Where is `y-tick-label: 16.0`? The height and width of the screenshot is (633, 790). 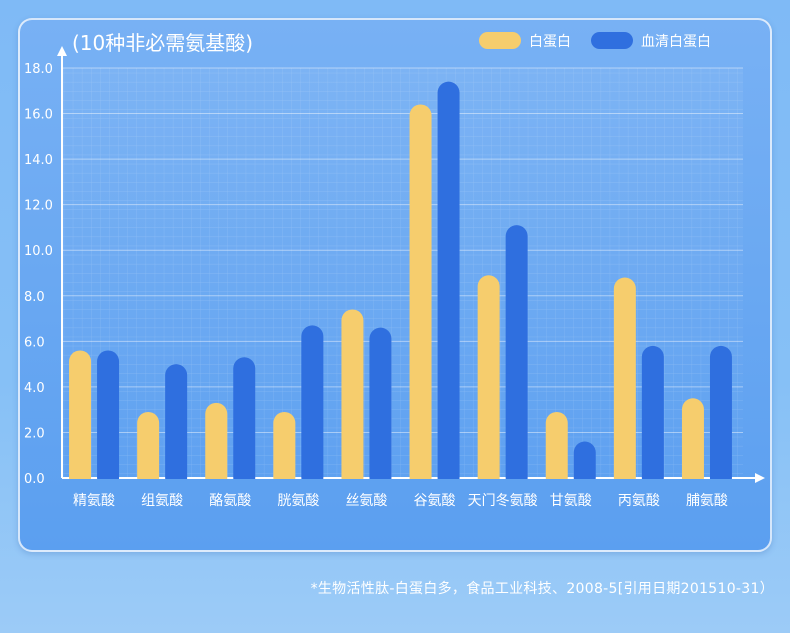 y-tick-label: 16.0 is located at coordinates (38, 115).